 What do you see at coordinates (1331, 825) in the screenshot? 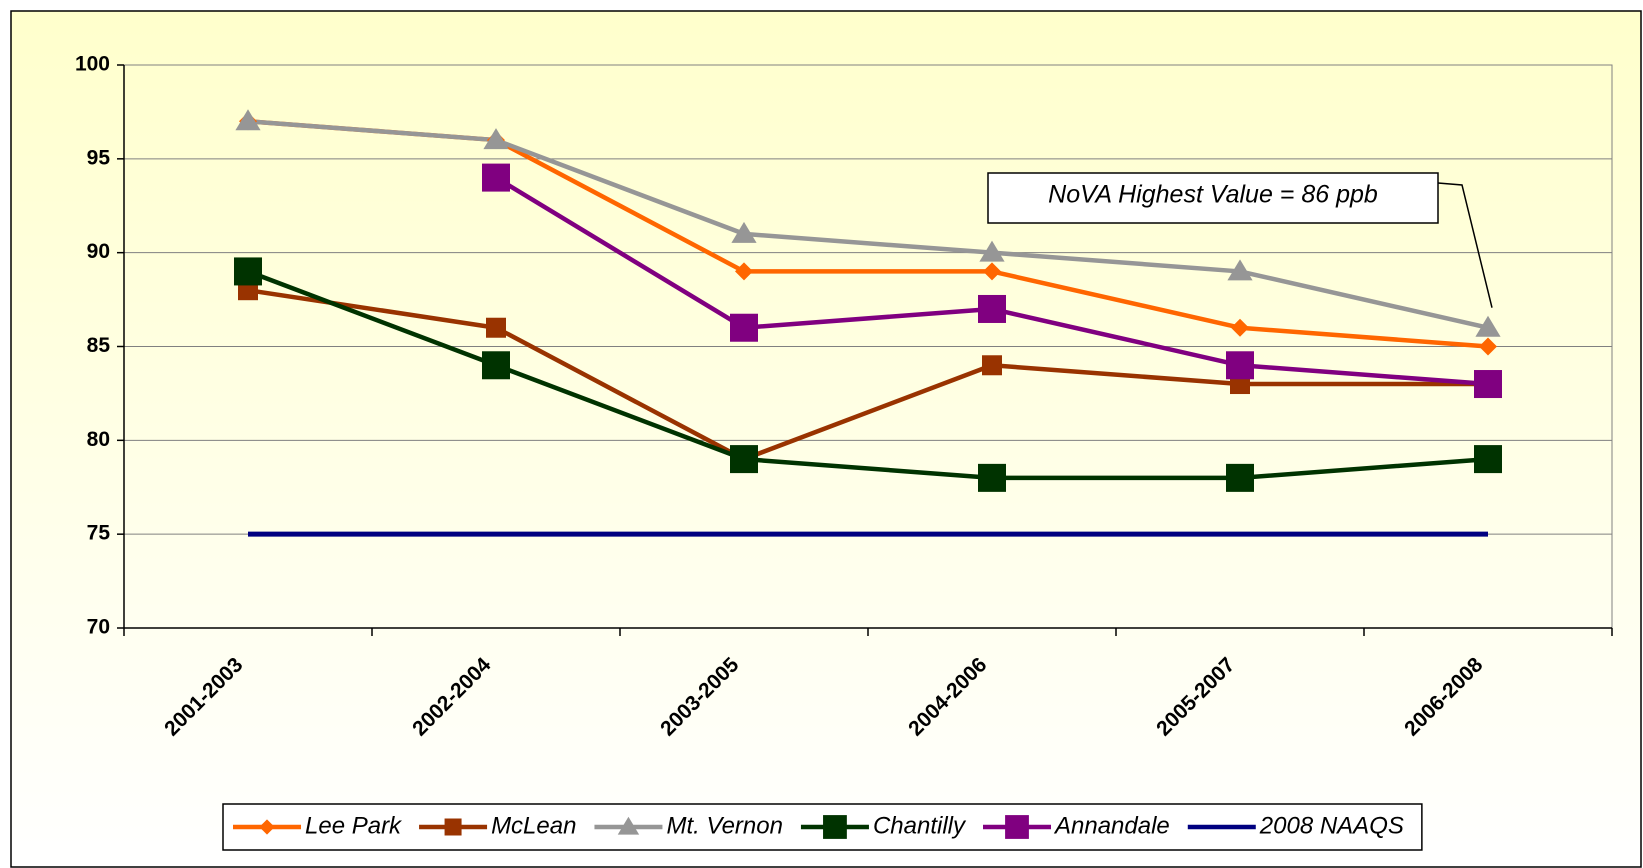
I see `legend-label: 2008 NAAQS` at bounding box center [1331, 825].